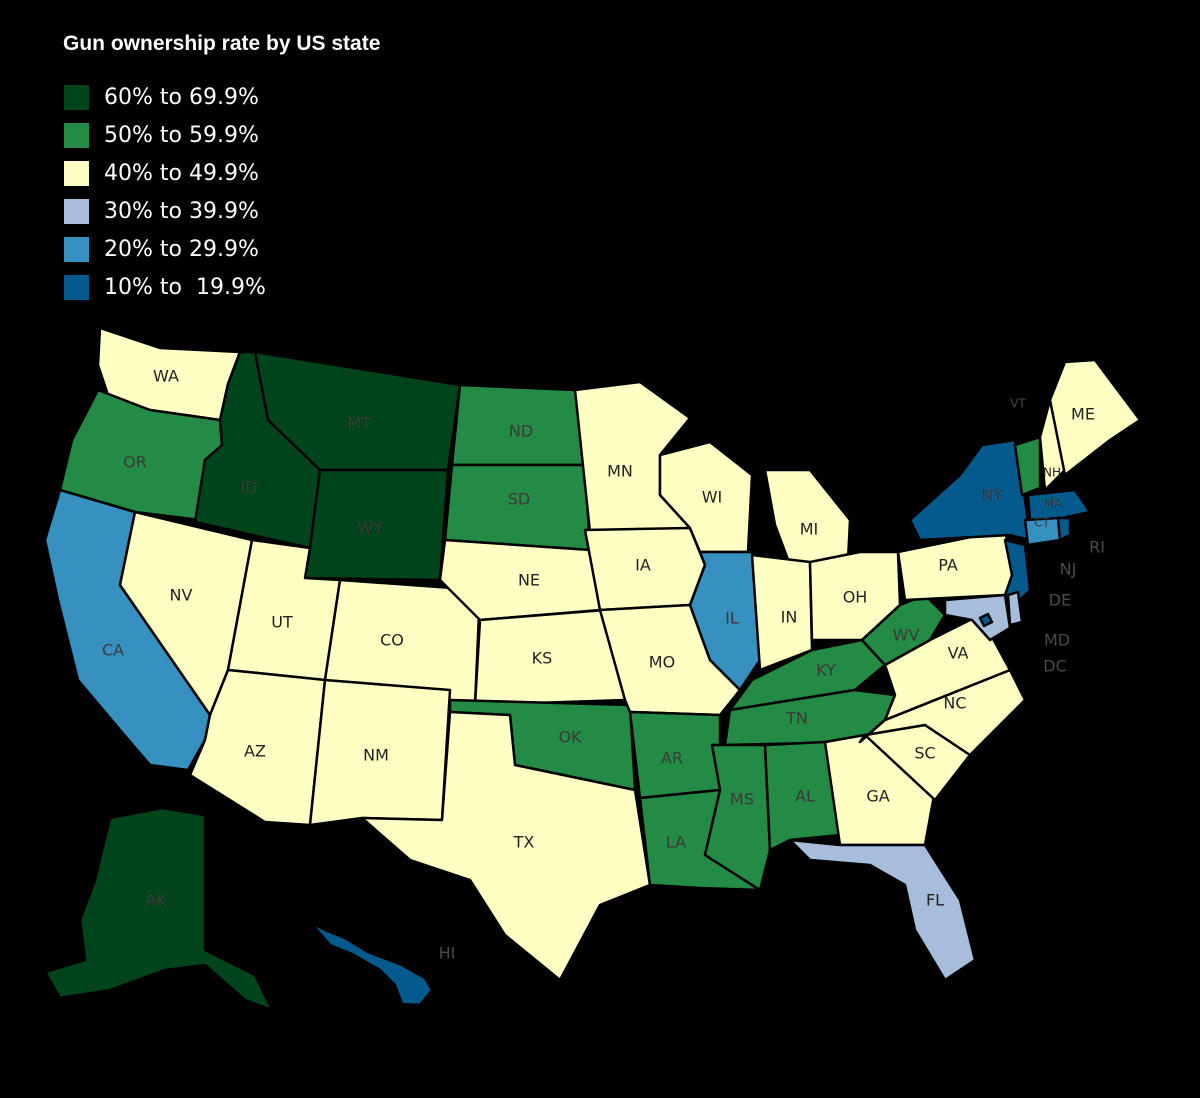 Image resolution: width=1200 pixels, height=1098 pixels. What do you see at coordinates (958, 653) in the screenshot?
I see `state-label-va: VA` at bounding box center [958, 653].